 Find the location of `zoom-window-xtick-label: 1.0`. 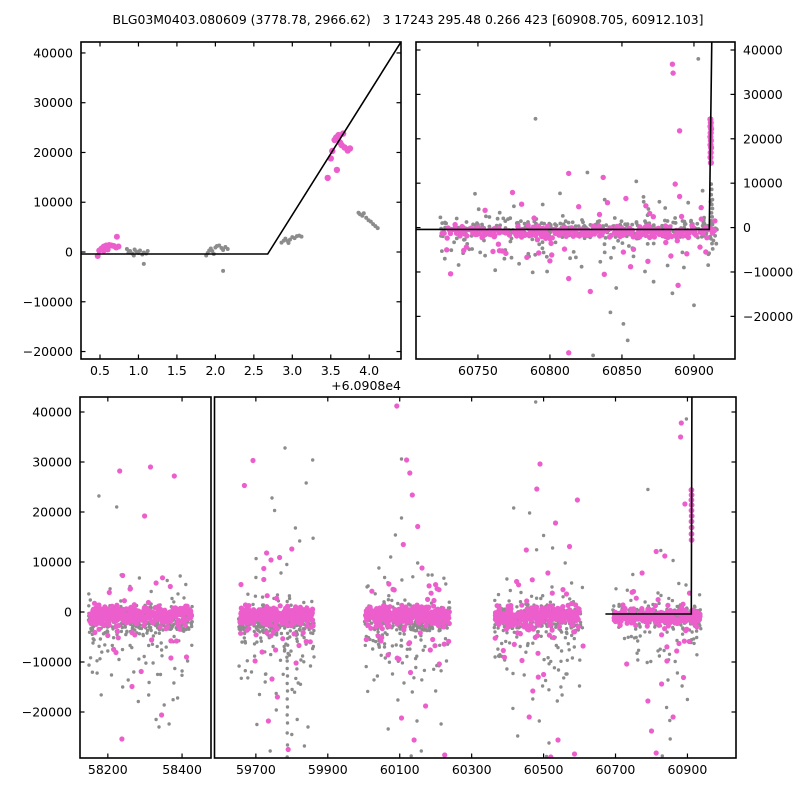

zoom-window-xtick-label: 1.0 is located at coordinates (139, 370).